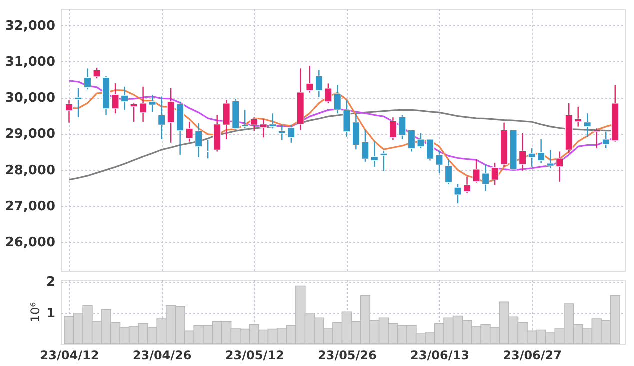  Describe the element at coordinates (30, 98) in the screenshot. I see `y-tick-label: 30,000` at that location.